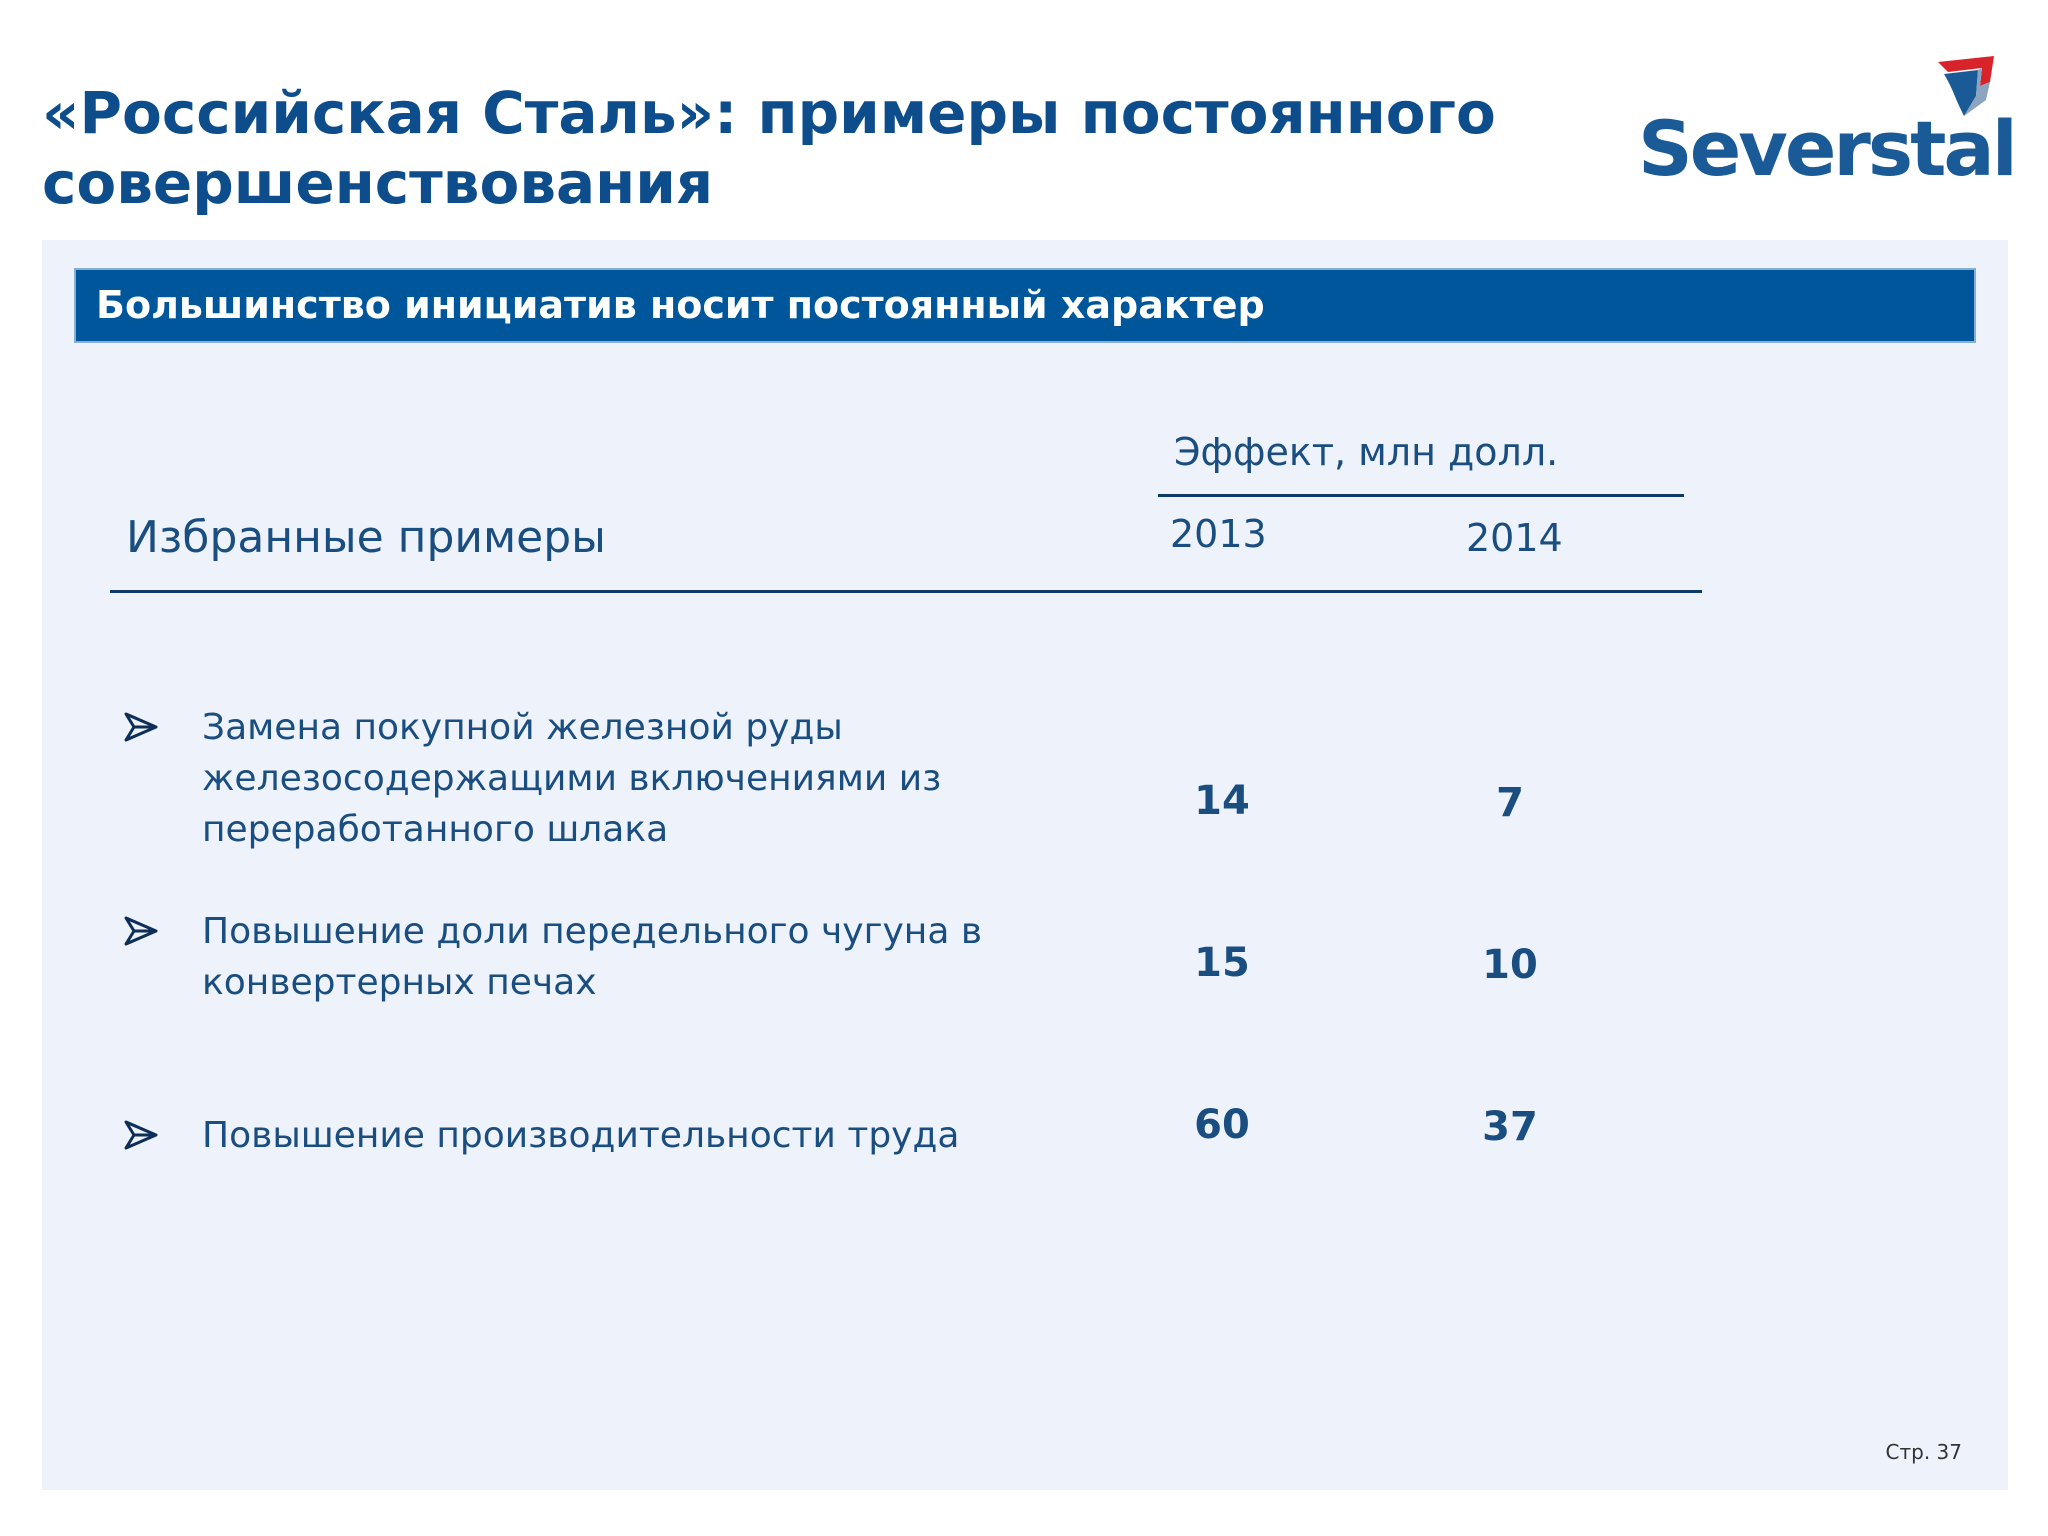 Image resolution: width=2048 pixels, height=1536 pixels. I want to click on effect-divider, so click(1421, 495).